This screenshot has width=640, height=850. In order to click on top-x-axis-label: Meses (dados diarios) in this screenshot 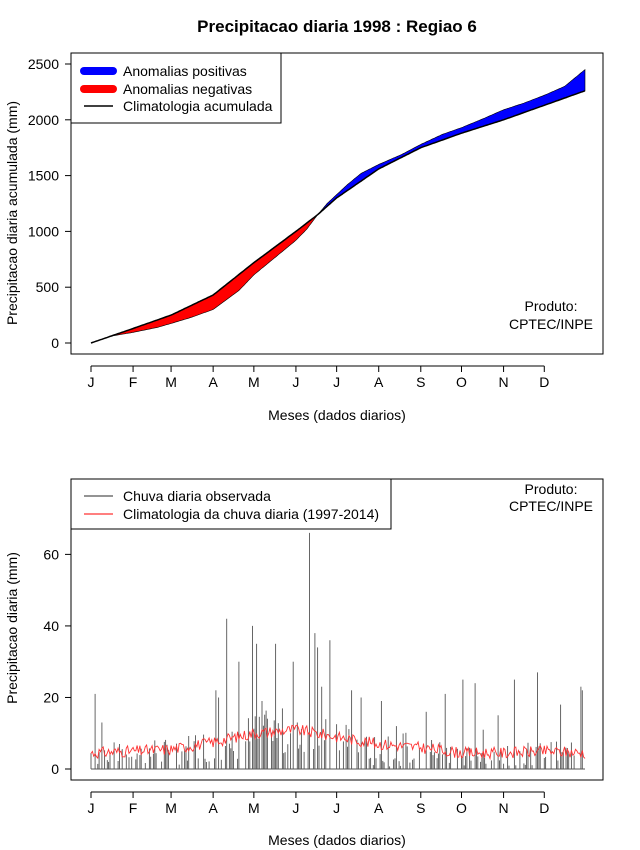, I will do `click(337, 415)`.